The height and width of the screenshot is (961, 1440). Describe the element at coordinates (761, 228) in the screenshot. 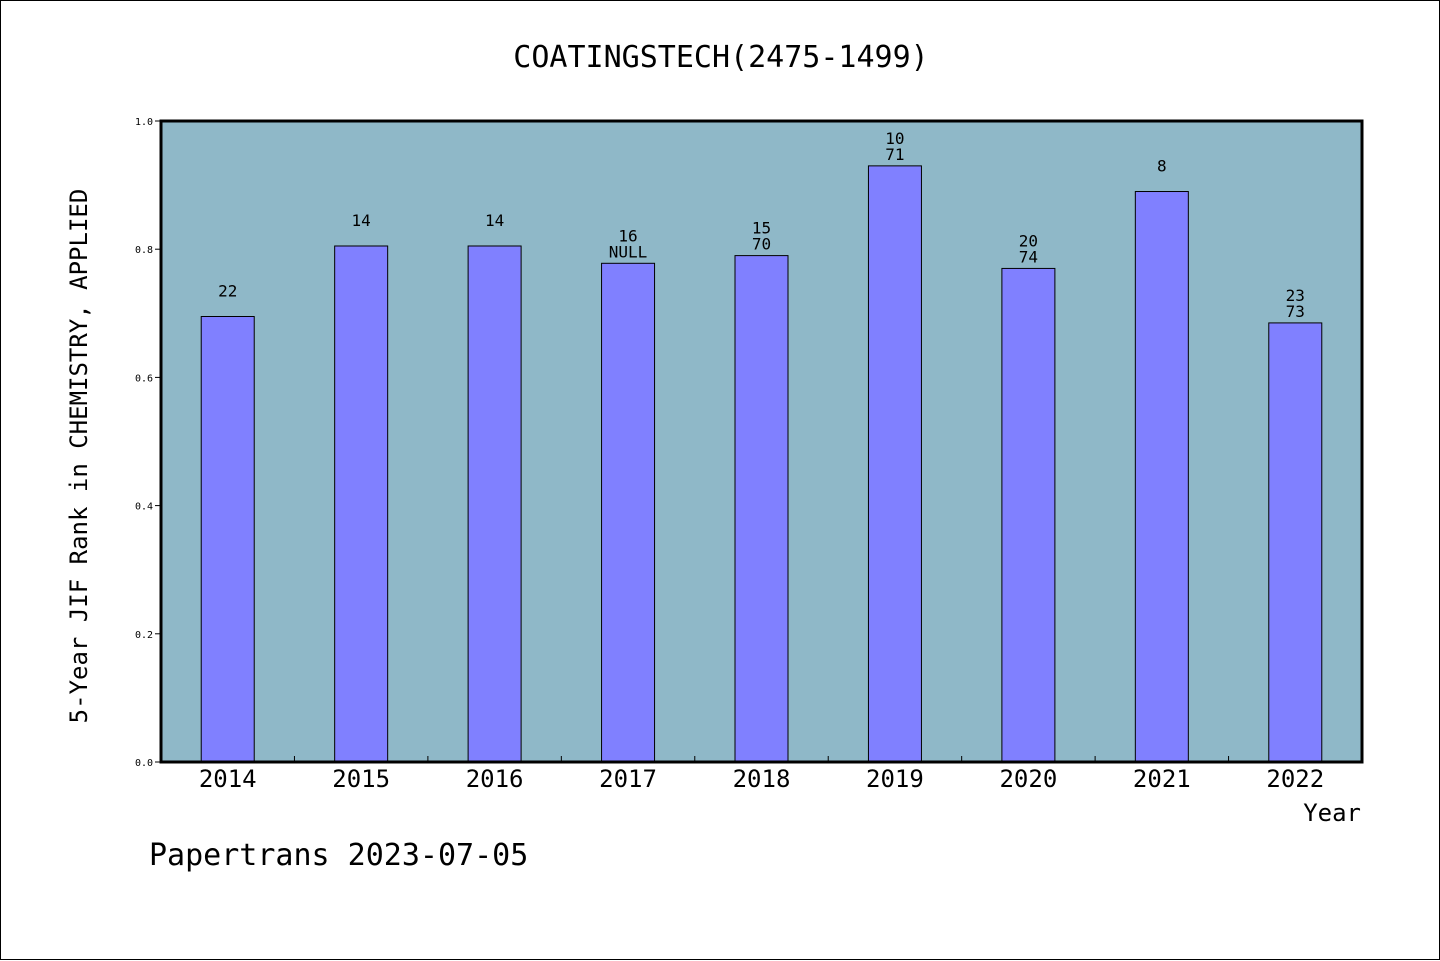

I see `bar-label-top: 15` at that location.